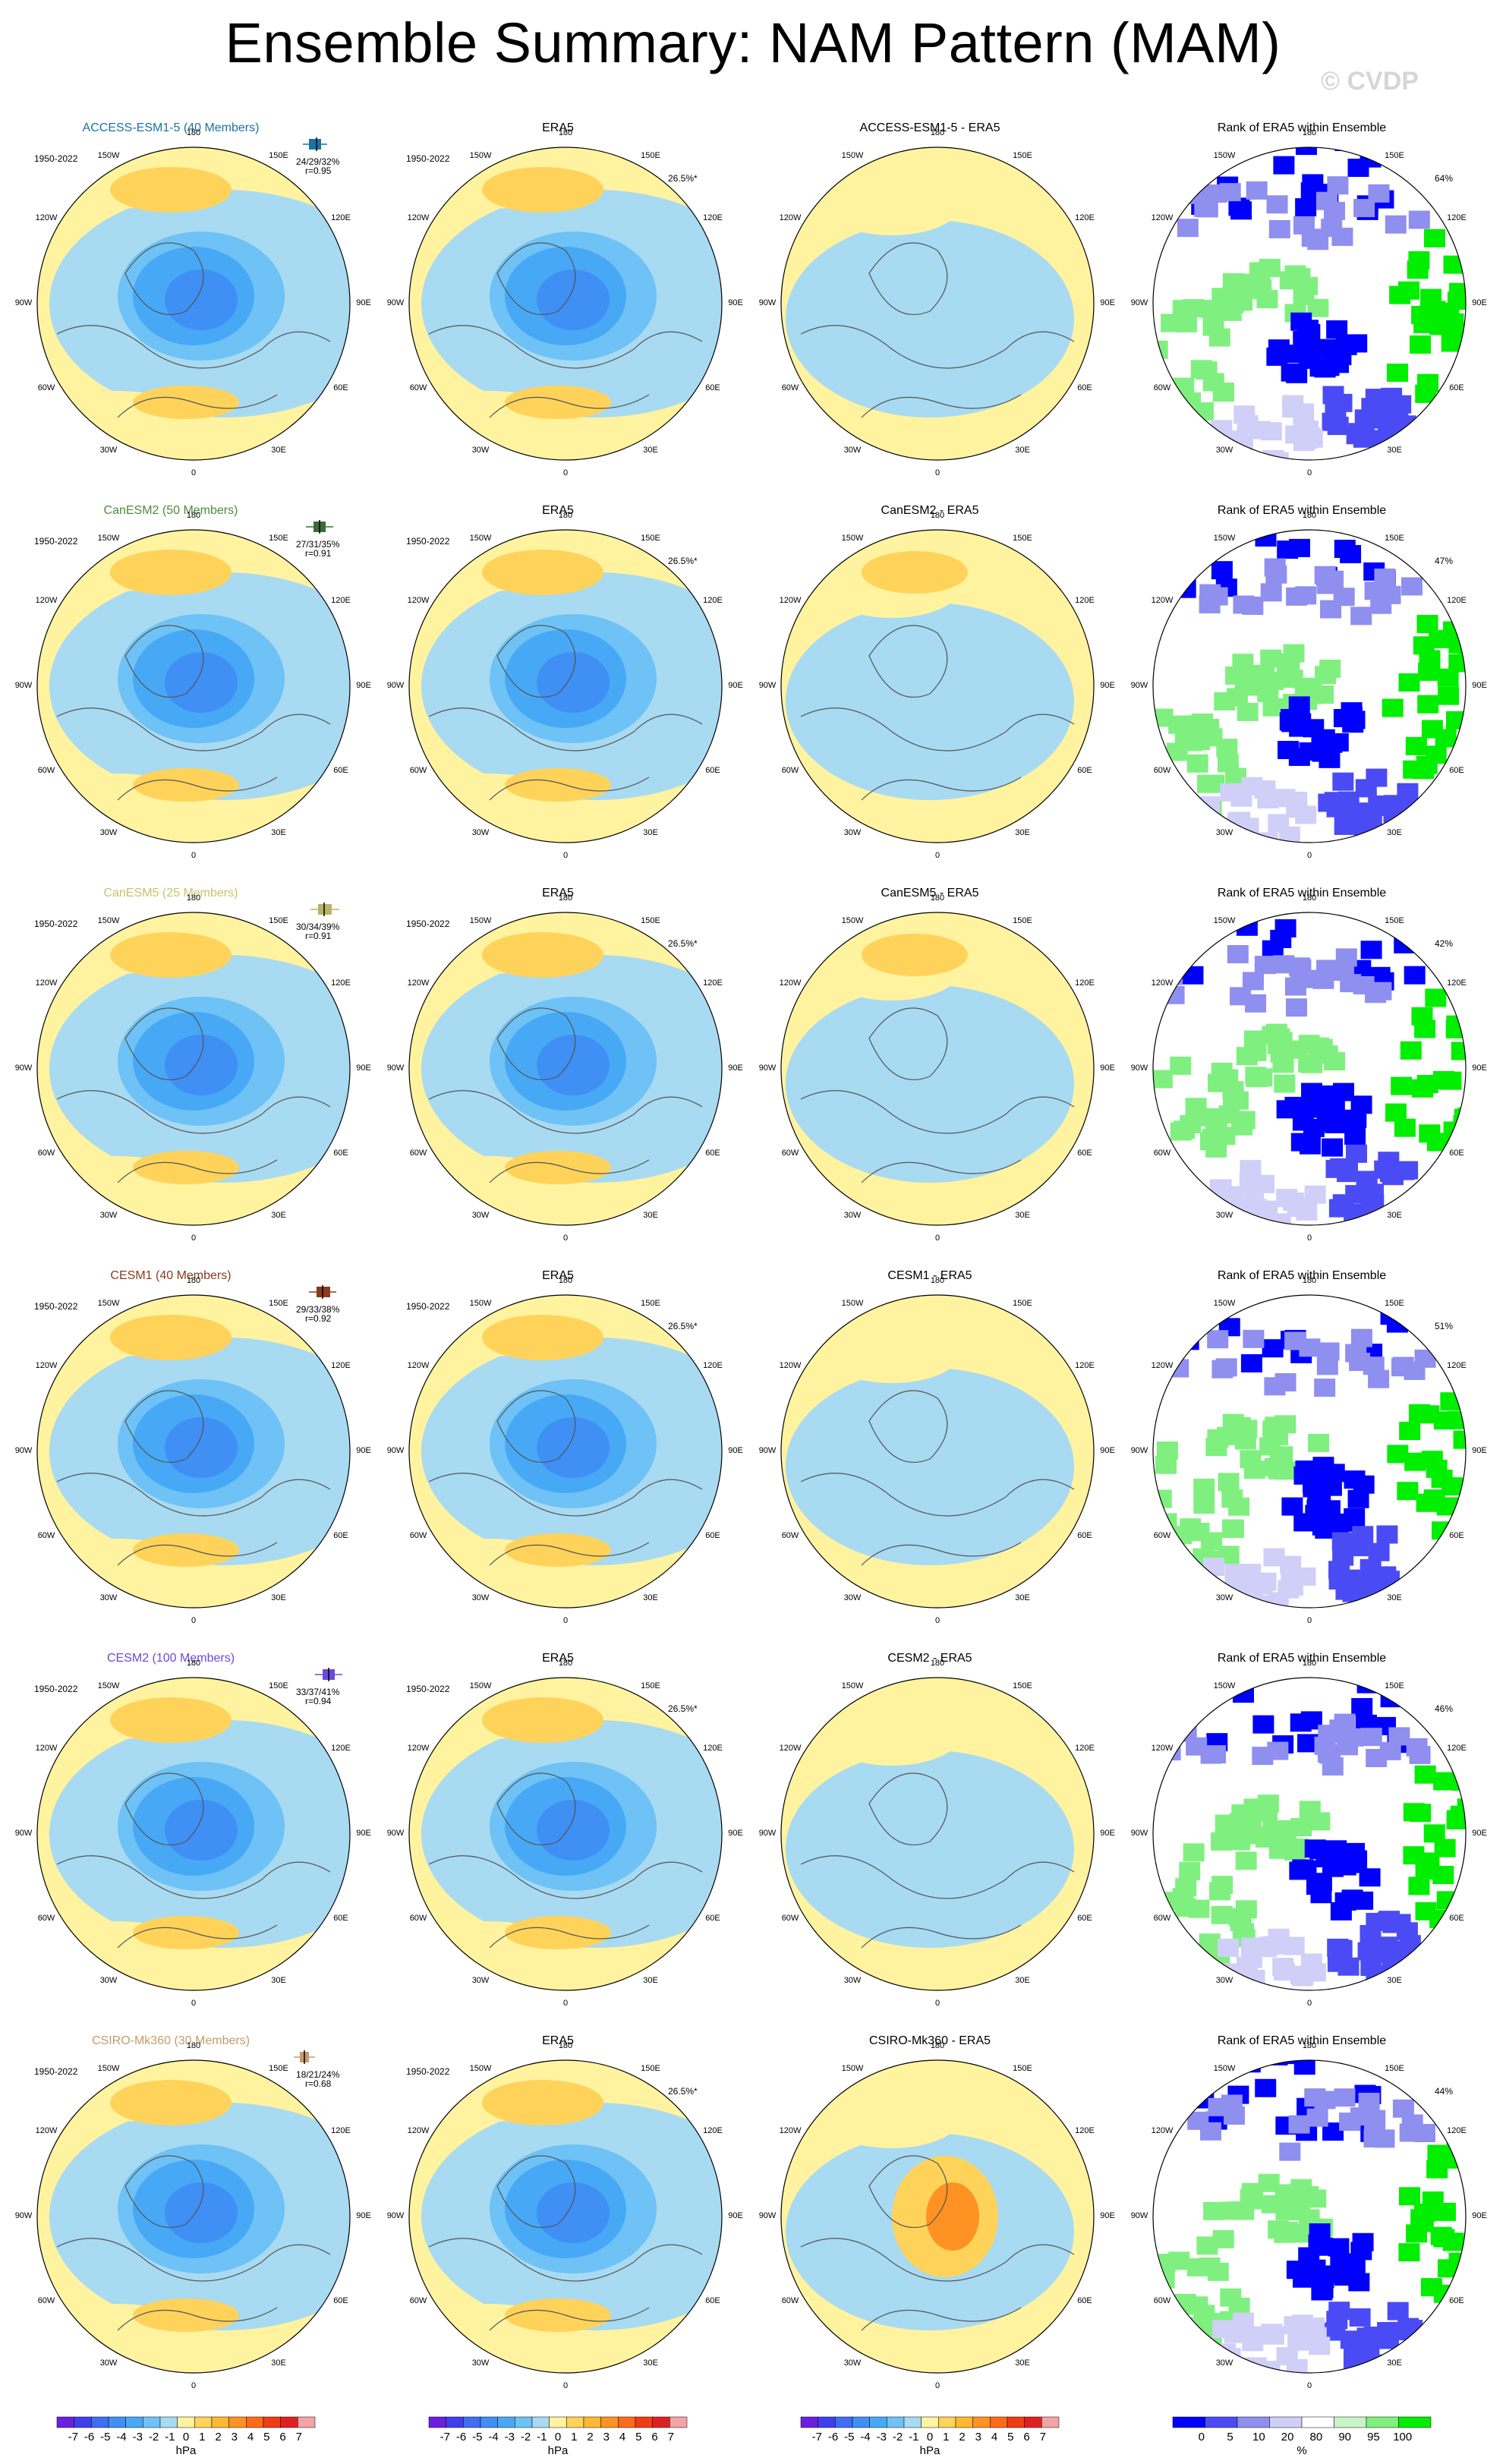 This screenshot has height=2464, width=1506. I want to click on pattern-correlation-label: r=0.95, so click(318, 170).